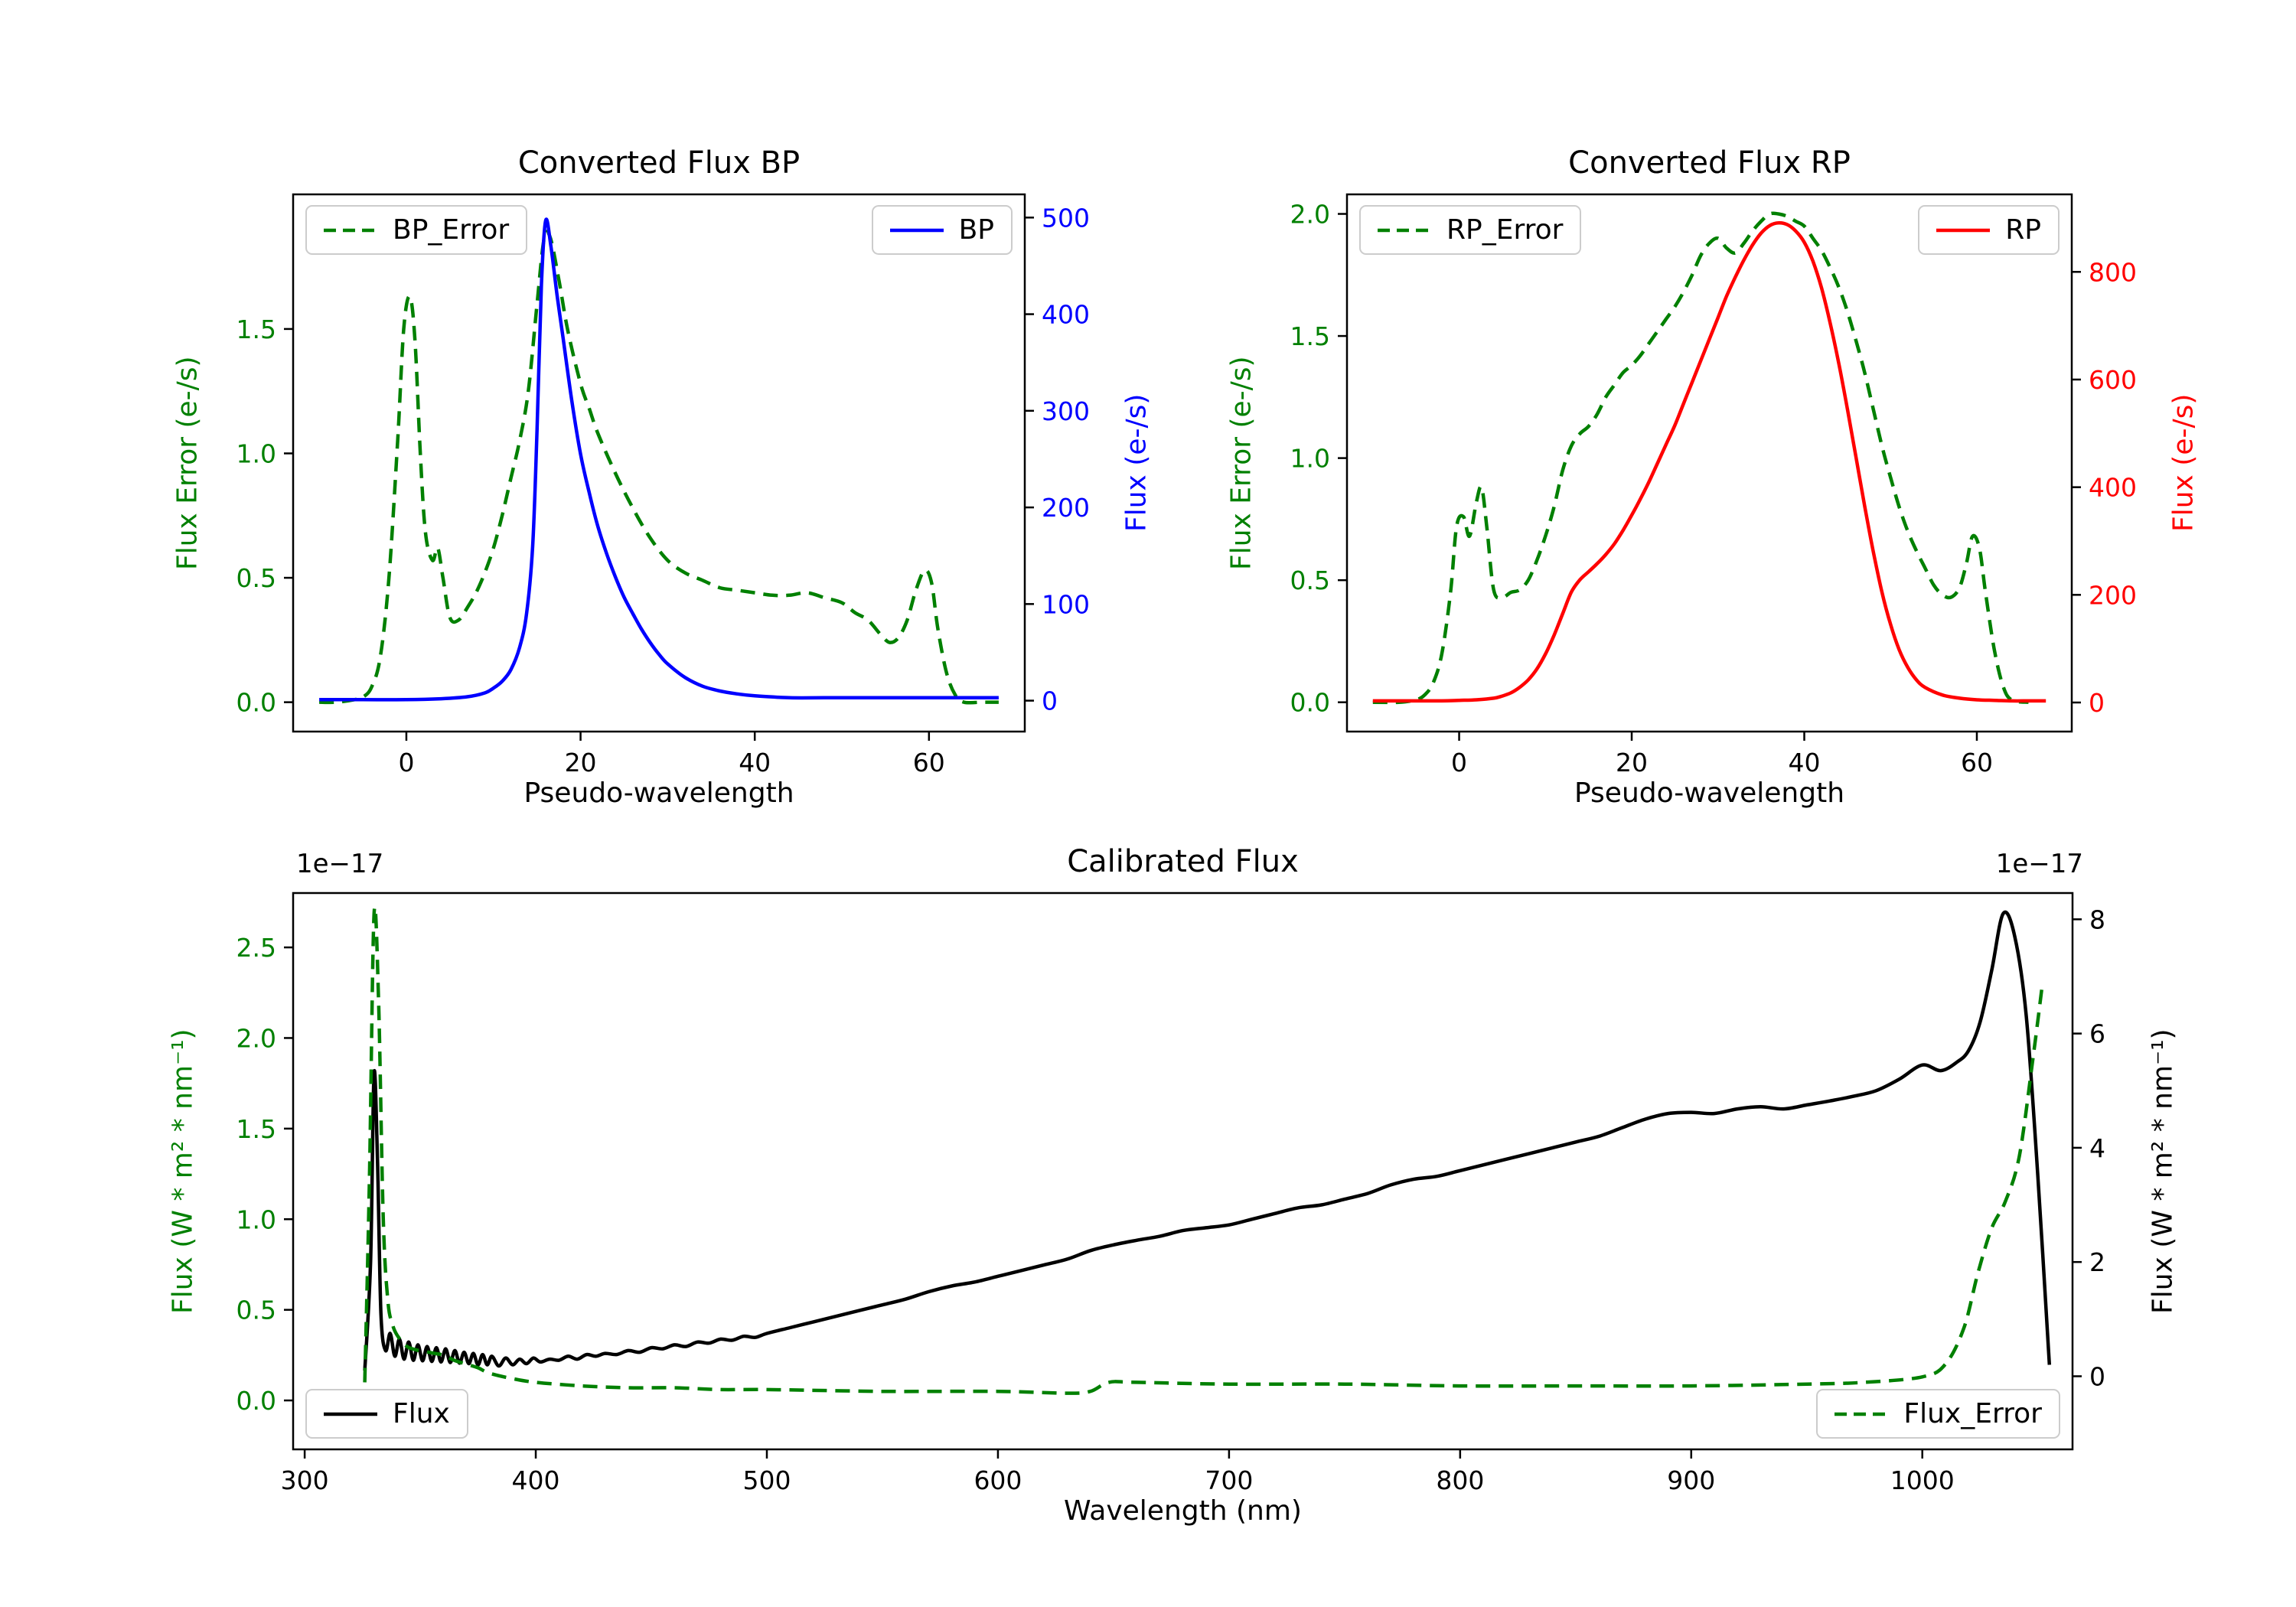 Image resolution: width=2296 pixels, height=1607 pixels. Describe the element at coordinates (1066, 218) in the screenshot. I see `right-tick-label: 500` at that location.